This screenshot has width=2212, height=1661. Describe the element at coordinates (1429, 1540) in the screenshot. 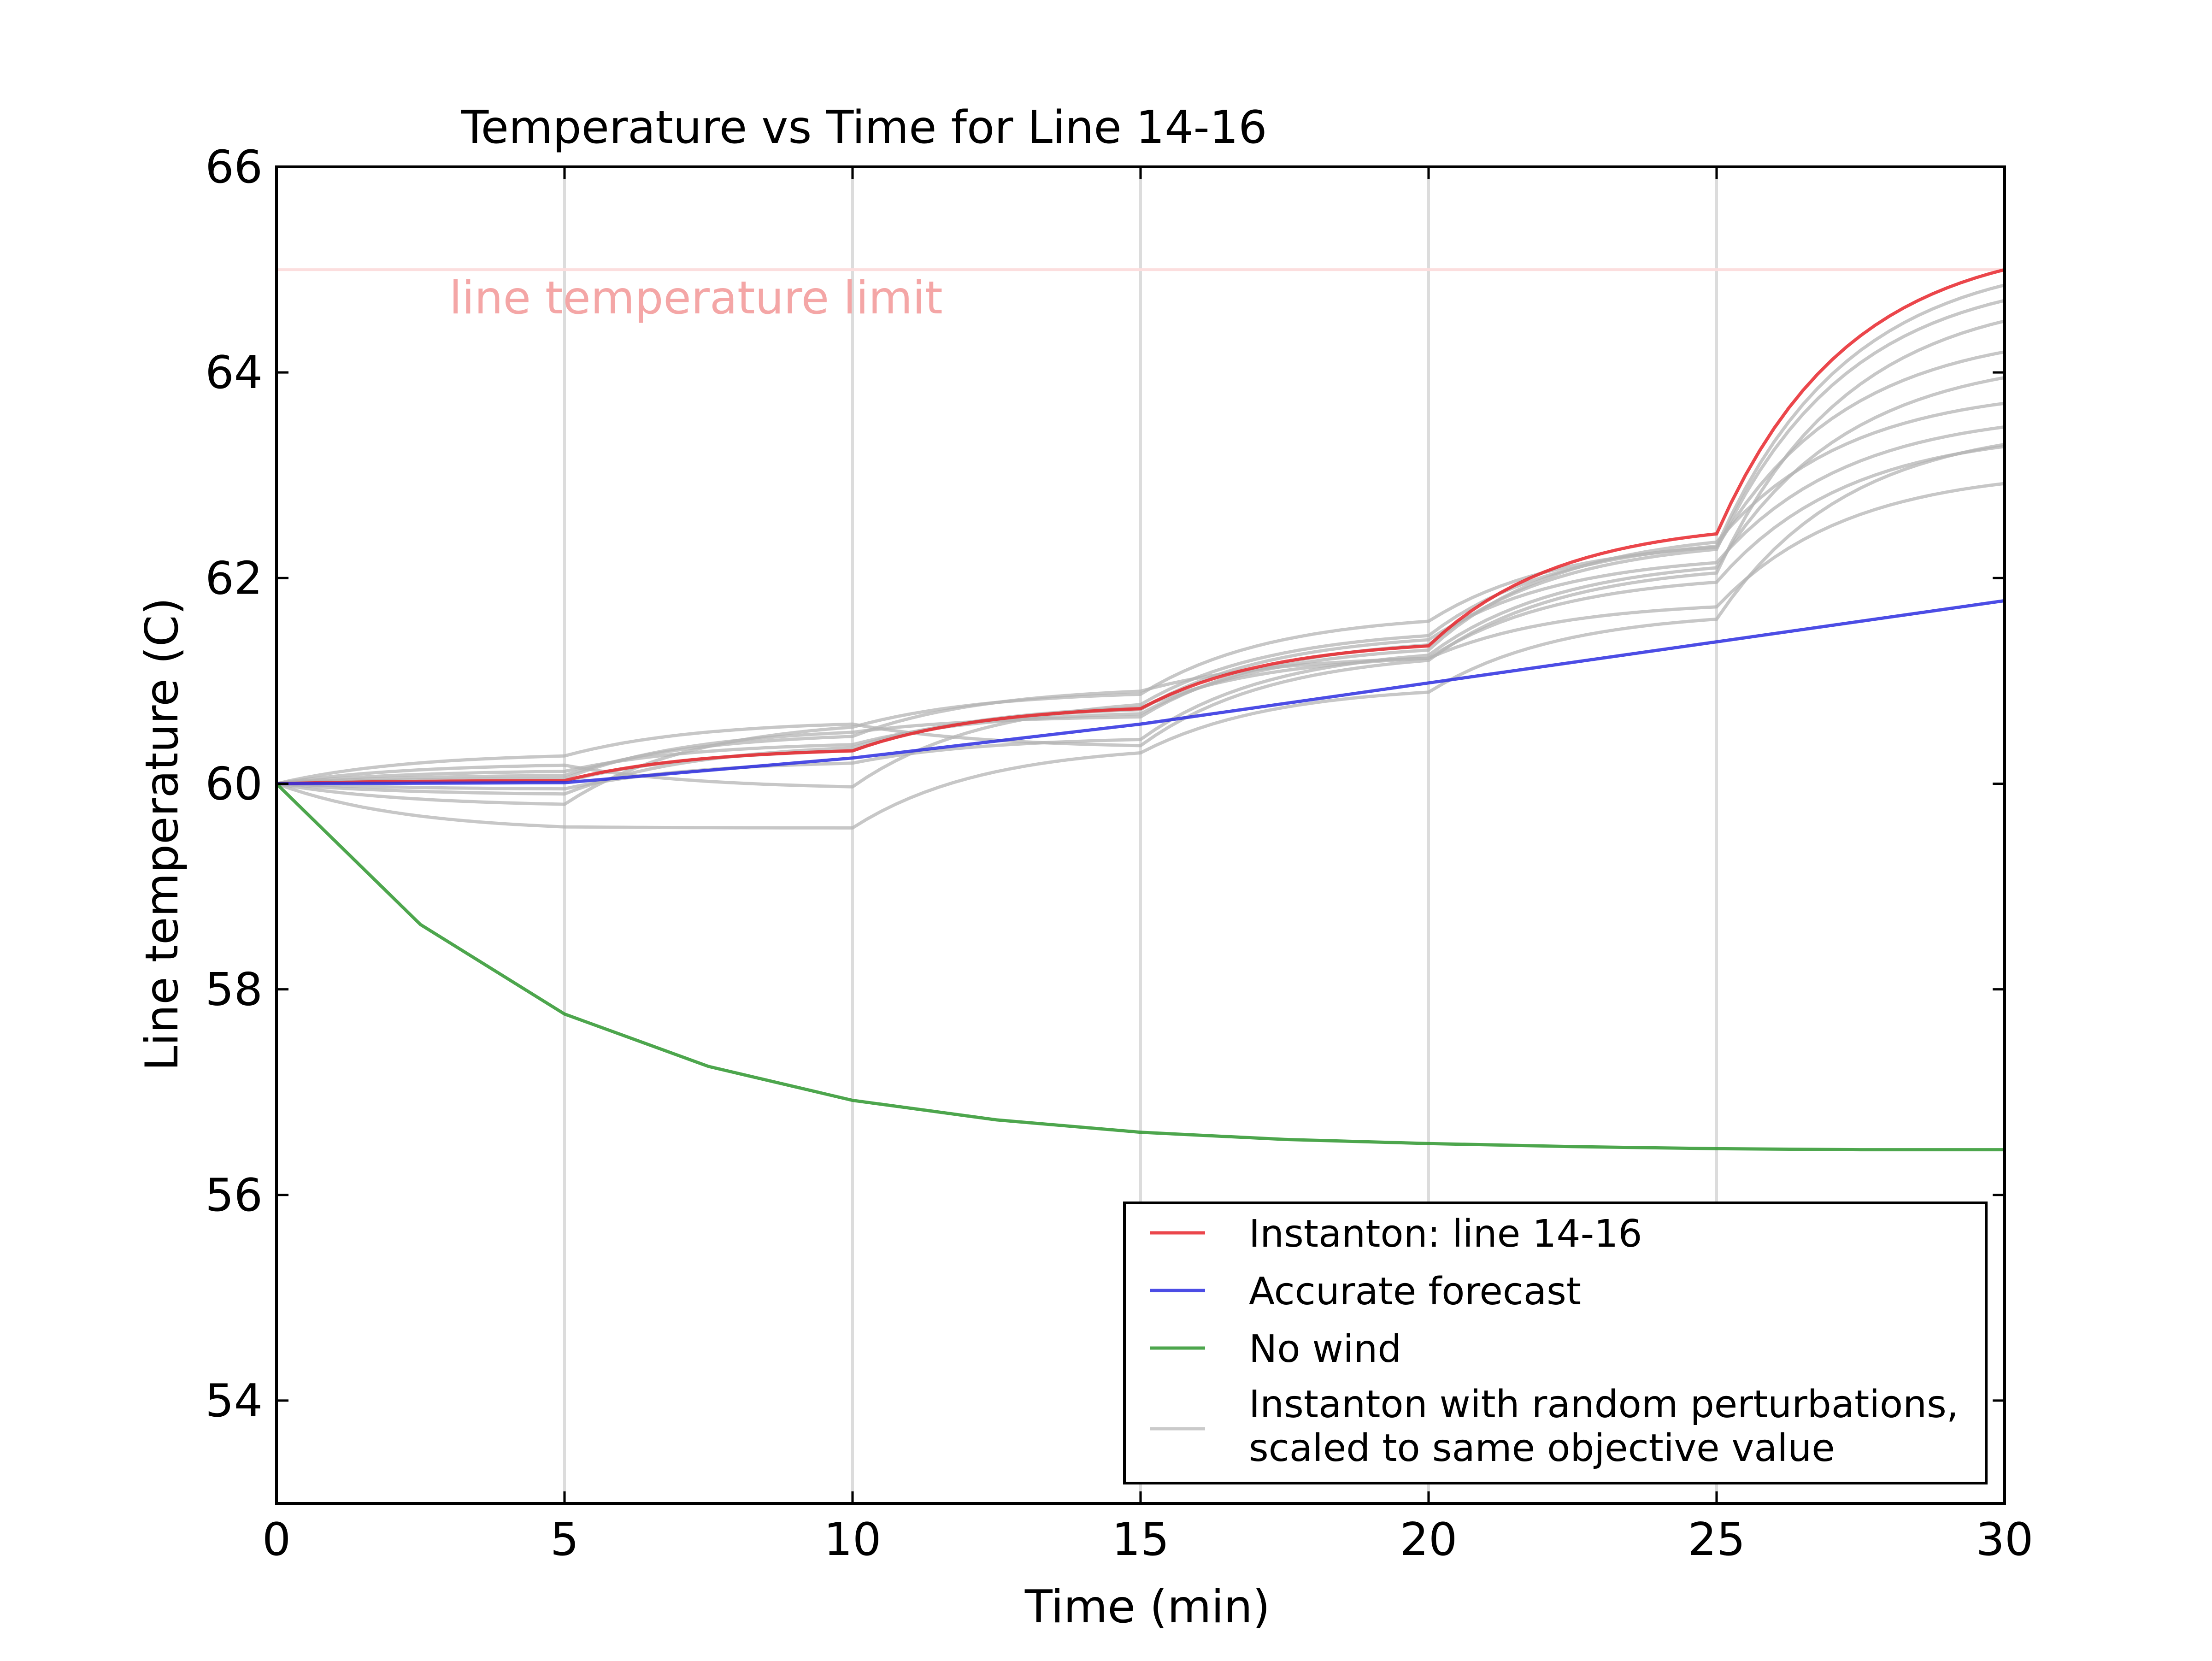

I see `x-tick-label: 20` at that location.